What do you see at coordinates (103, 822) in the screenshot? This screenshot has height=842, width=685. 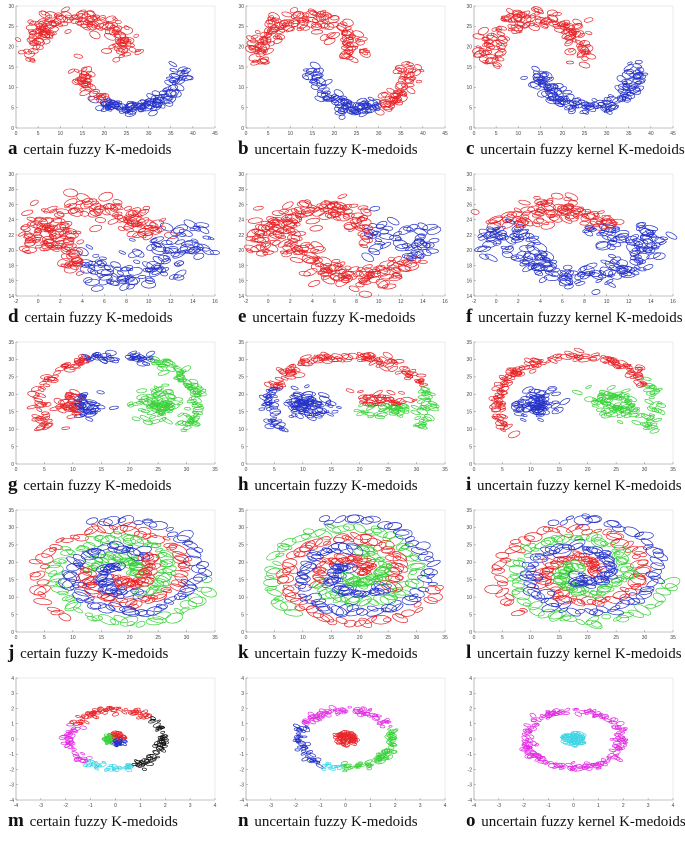 I see `caption-text: certain fuzzy K-medoids` at bounding box center [103, 822].